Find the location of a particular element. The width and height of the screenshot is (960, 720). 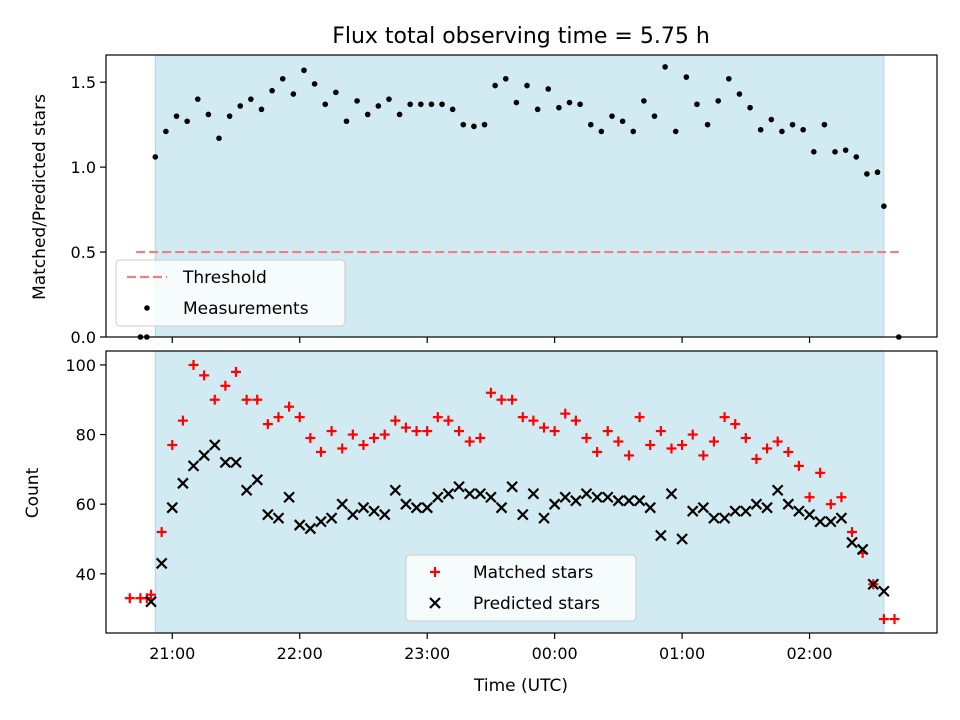

top-y-axis-label: Matched/Predicted stars is located at coordinates (40, 197).